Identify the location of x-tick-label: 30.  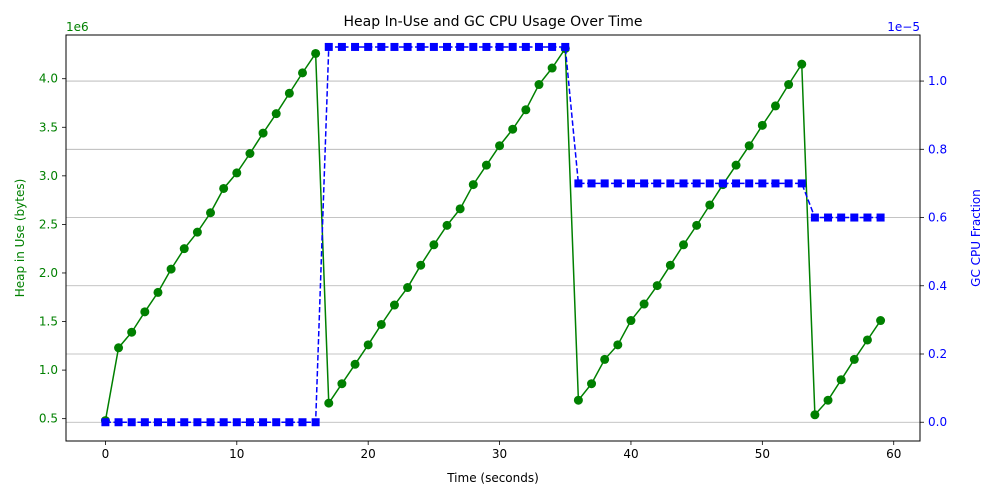
(499, 454).